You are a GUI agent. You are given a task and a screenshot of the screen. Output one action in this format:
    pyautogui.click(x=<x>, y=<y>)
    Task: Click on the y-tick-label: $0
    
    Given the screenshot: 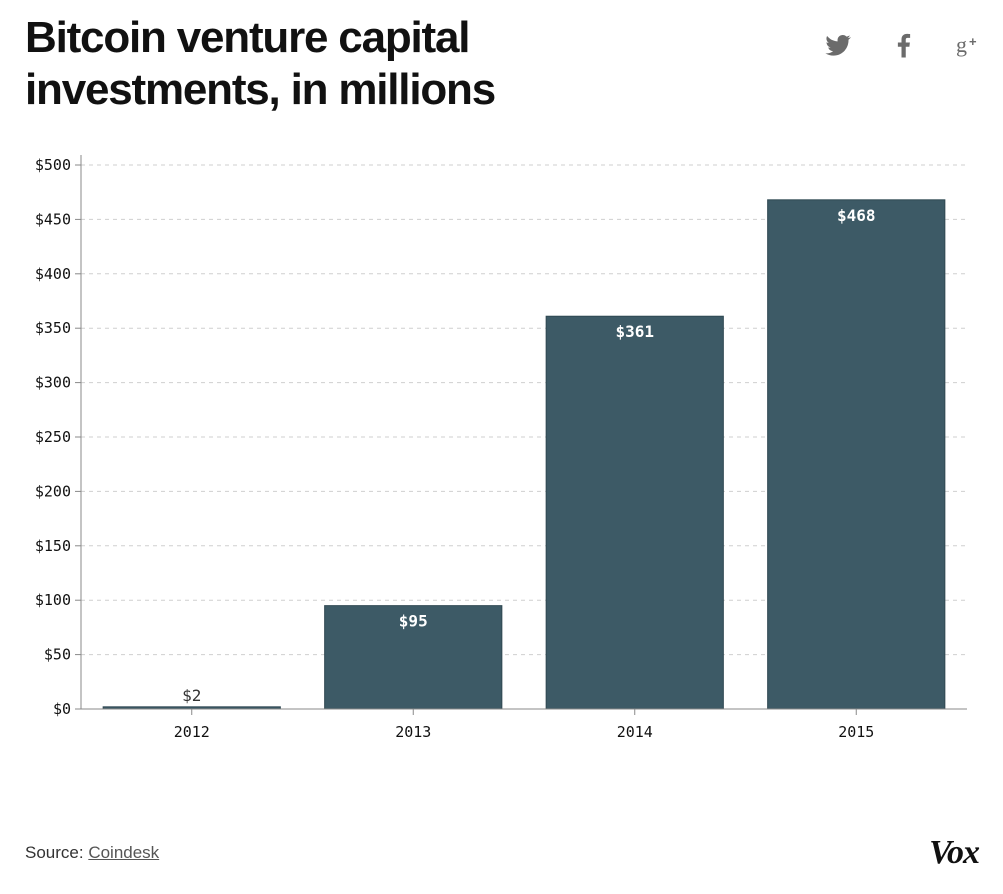 What is the action you would take?
    pyautogui.click(x=62, y=709)
    